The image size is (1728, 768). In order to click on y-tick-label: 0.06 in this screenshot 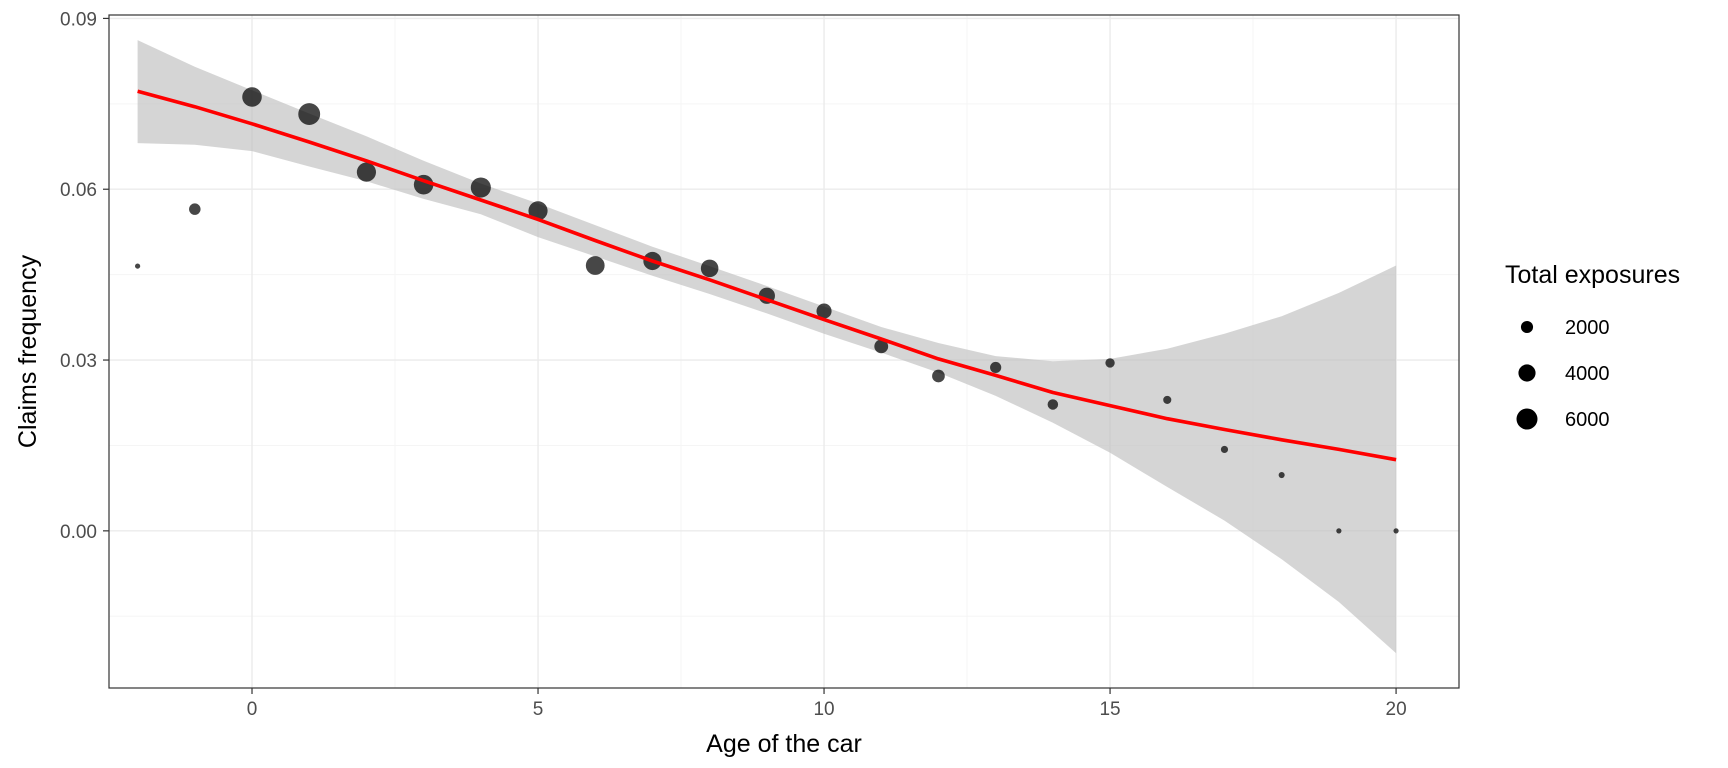, I will do `click(78, 190)`.